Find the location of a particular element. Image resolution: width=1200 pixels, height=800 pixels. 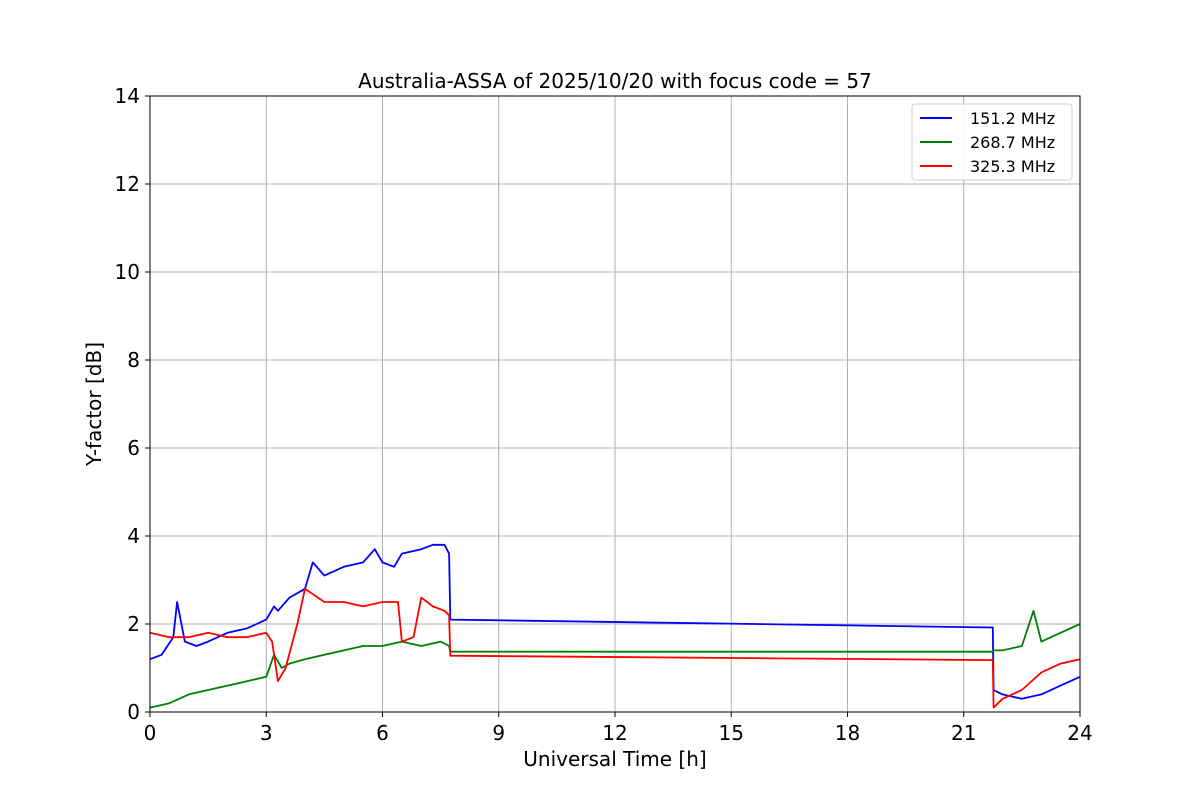

x-tick-label: 9 is located at coordinates (498, 733).